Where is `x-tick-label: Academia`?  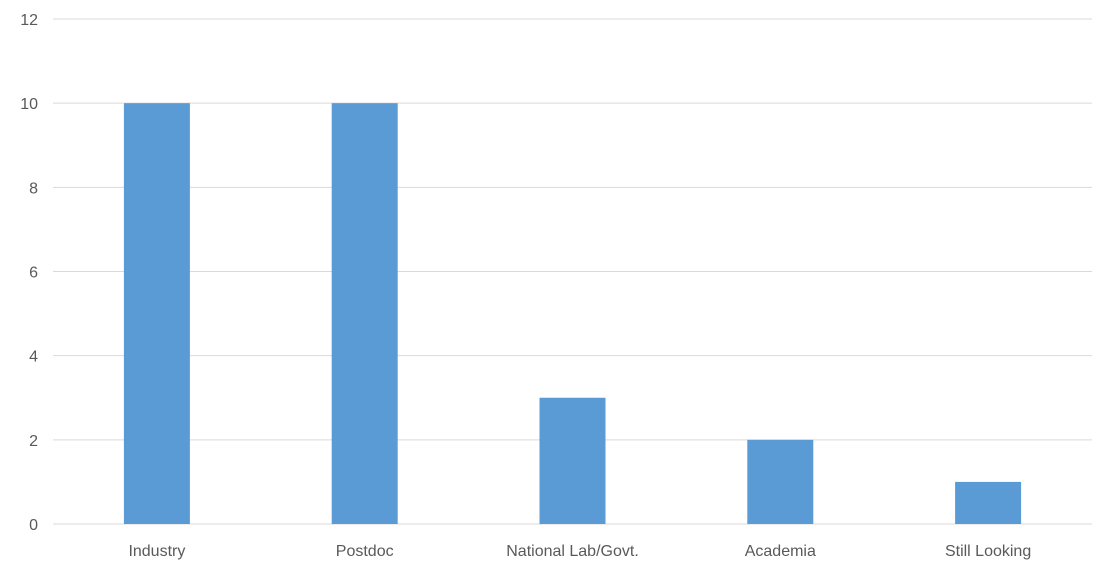 x-tick-label: Academia is located at coordinates (780, 551).